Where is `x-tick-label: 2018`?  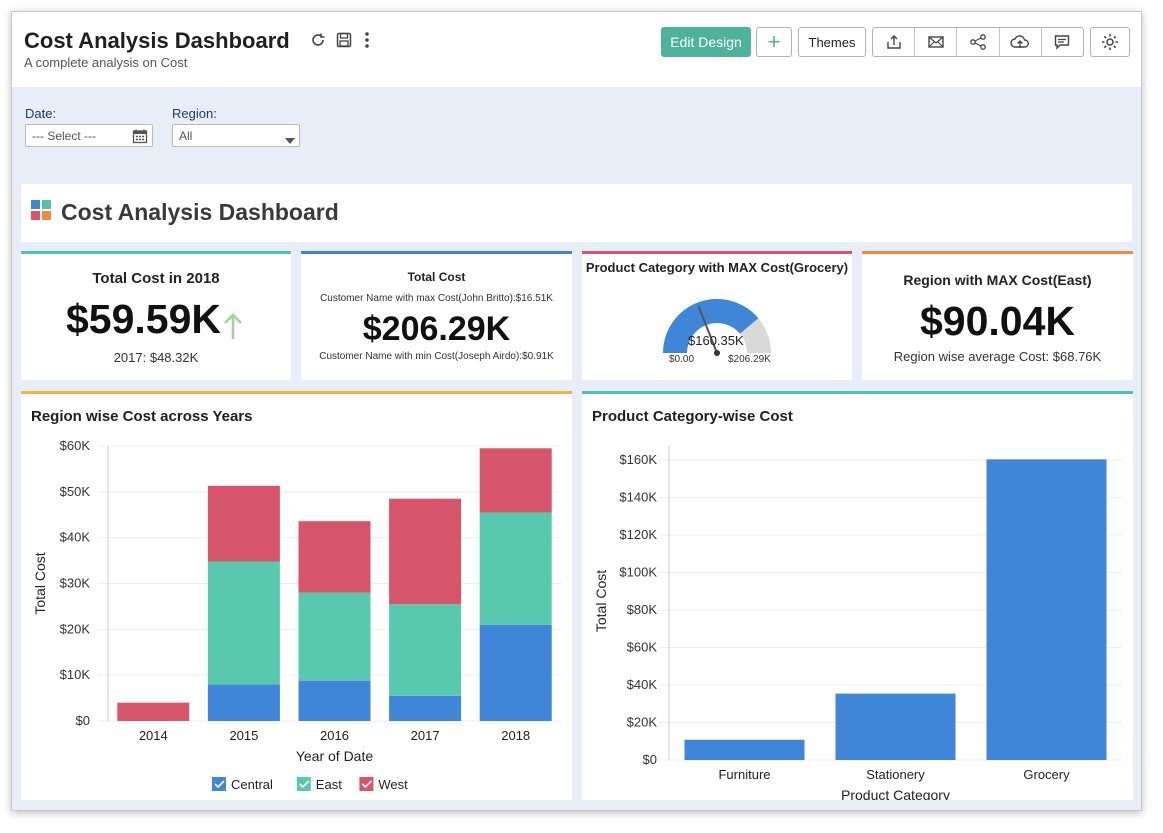 x-tick-label: 2018 is located at coordinates (515, 735).